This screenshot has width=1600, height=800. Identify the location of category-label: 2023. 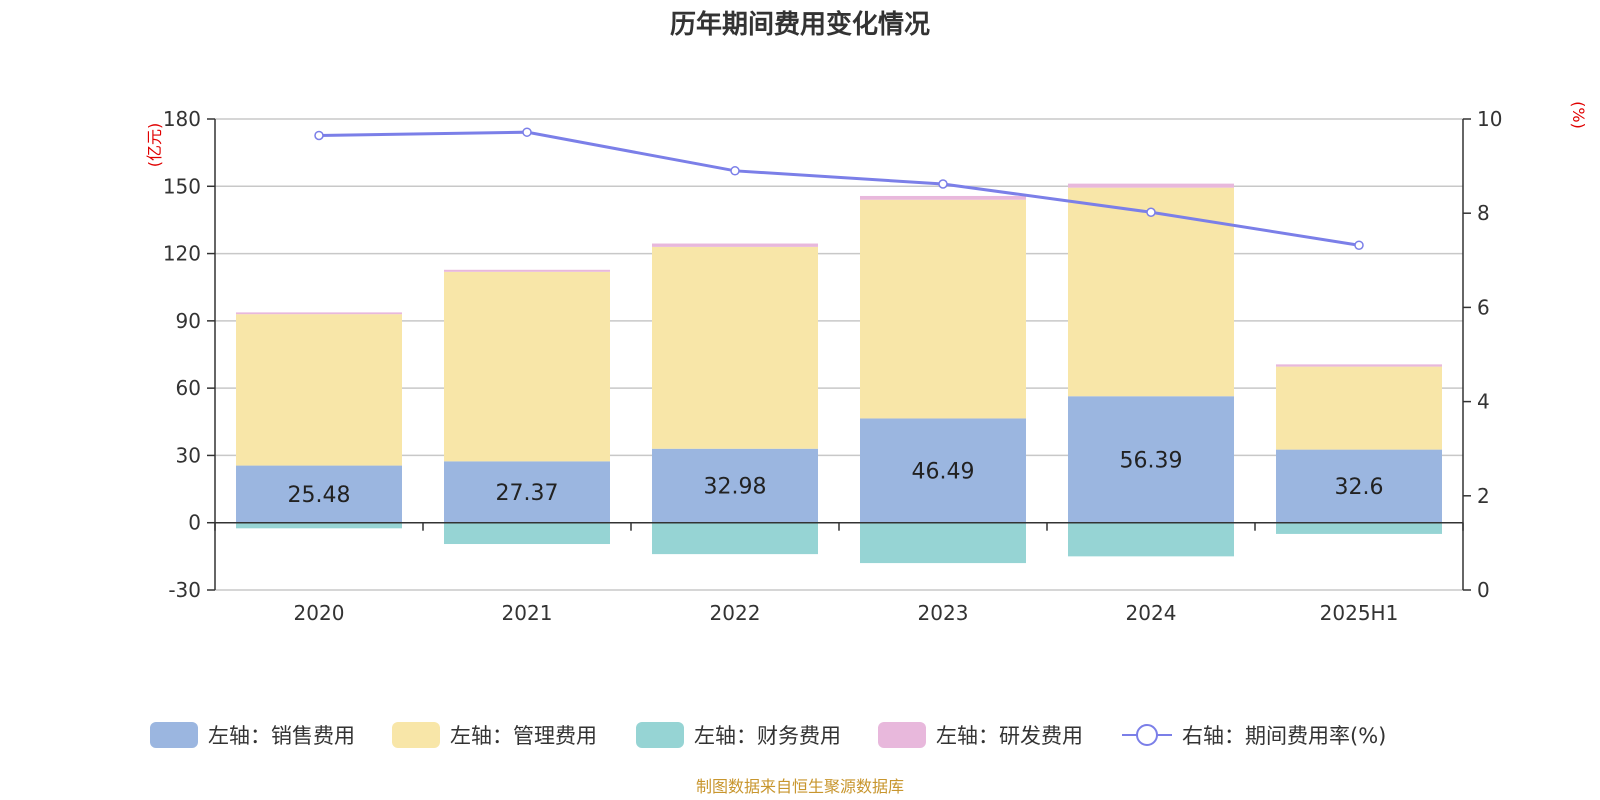
(943, 613).